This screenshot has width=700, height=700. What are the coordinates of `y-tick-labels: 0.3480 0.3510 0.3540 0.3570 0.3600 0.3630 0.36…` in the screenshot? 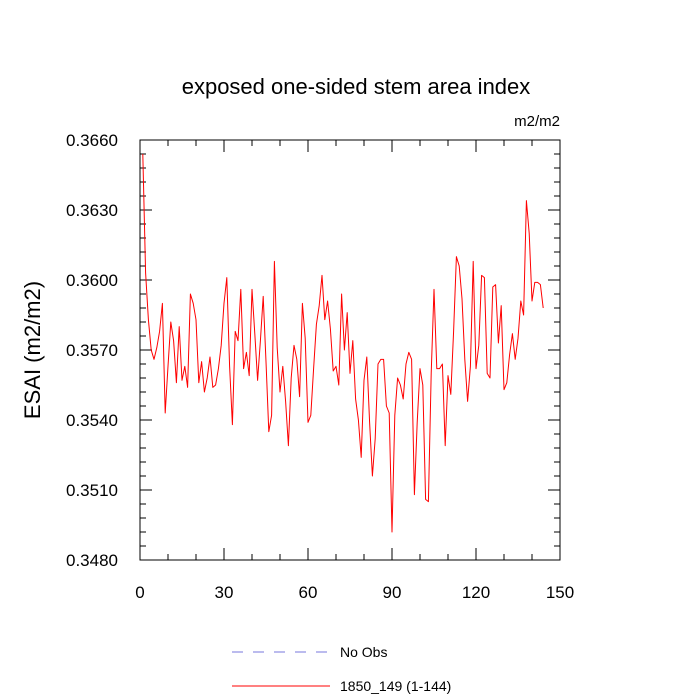 It's located at (92, 350).